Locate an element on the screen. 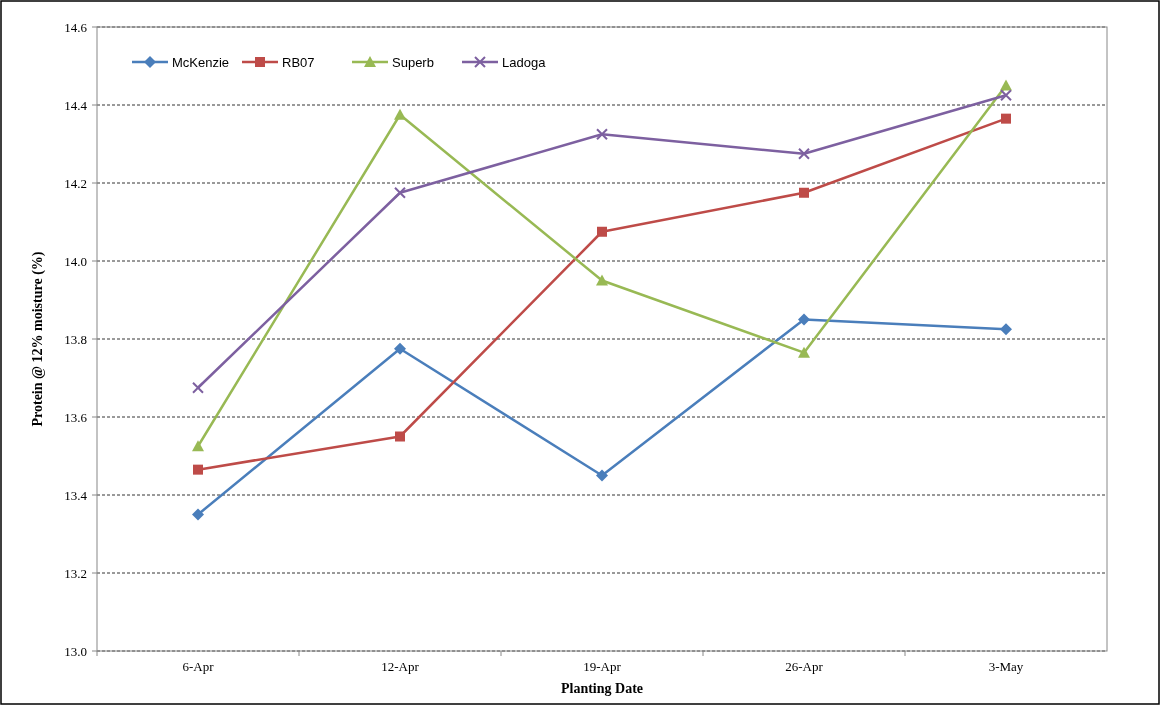 The height and width of the screenshot is (705, 1160). y-tick-label: 14.6 is located at coordinates (76, 27).